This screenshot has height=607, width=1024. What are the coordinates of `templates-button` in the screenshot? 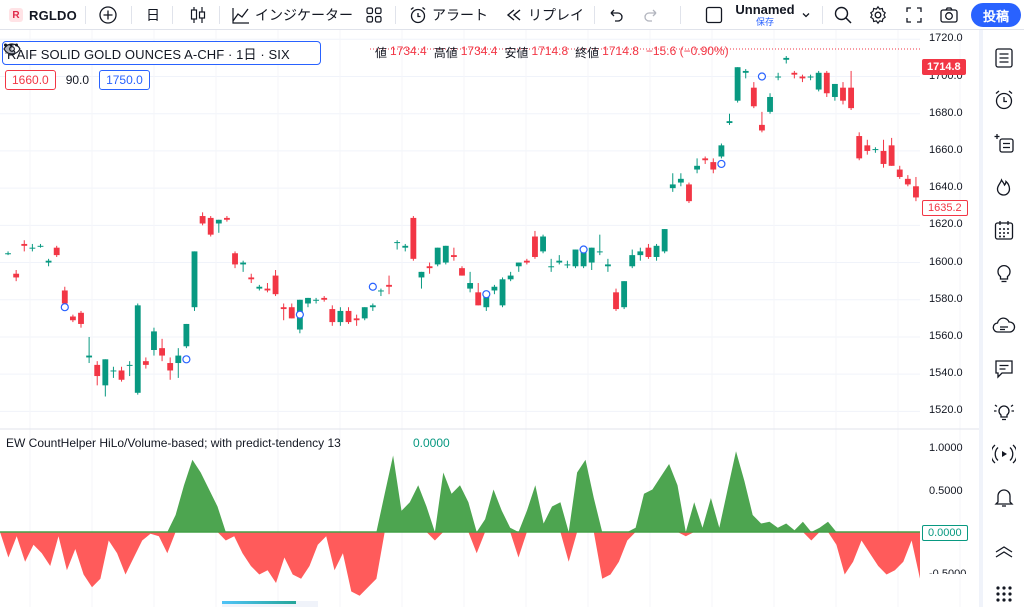 It's located at (374, 15).